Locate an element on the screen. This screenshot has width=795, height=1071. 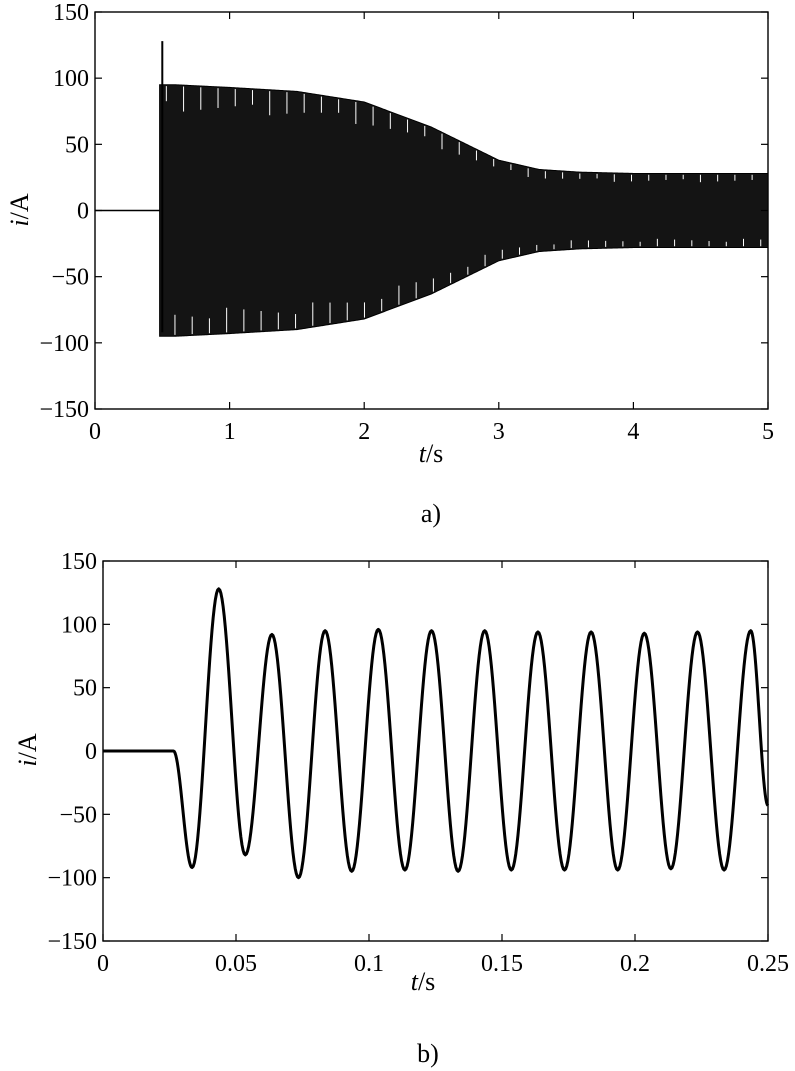
x-tick-label: 0.15 is located at coordinates (502, 964).